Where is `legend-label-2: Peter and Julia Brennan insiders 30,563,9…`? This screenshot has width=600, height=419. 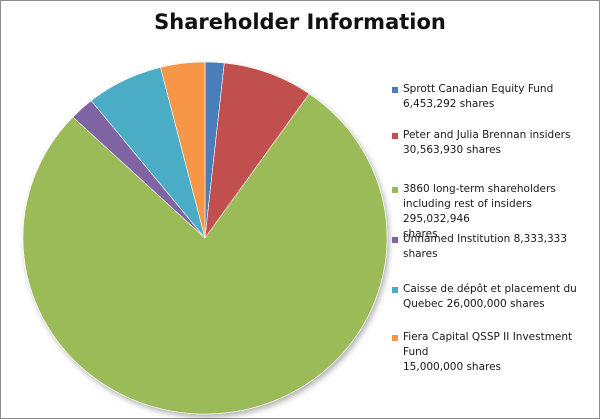 legend-label-2: Peter and Julia Brennan insiders 30,563,9… is located at coordinates (500, 143).